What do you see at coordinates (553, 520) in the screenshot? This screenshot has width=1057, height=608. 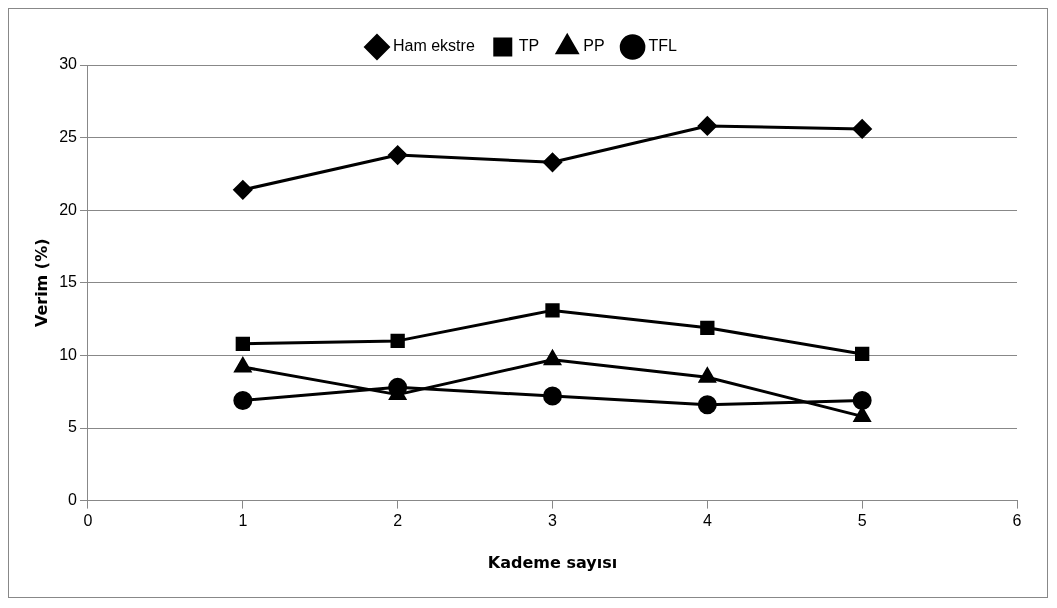 I see `x-tick-label: 3` at bounding box center [553, 520].